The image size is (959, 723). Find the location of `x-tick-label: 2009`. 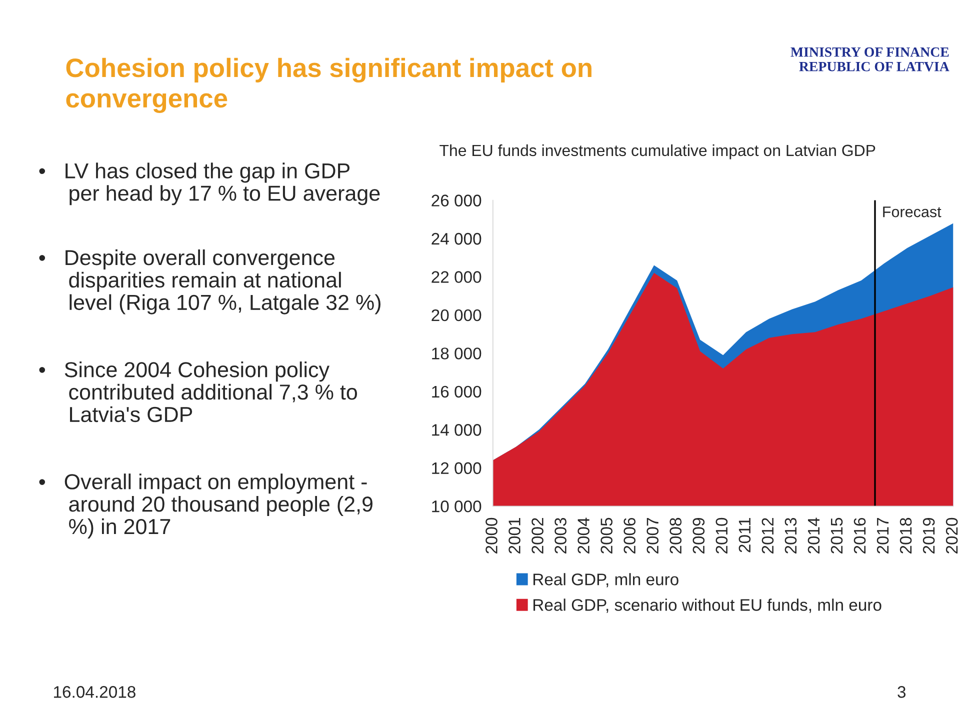

x-tick-label: 2009 is located at coordinates (698, 536).